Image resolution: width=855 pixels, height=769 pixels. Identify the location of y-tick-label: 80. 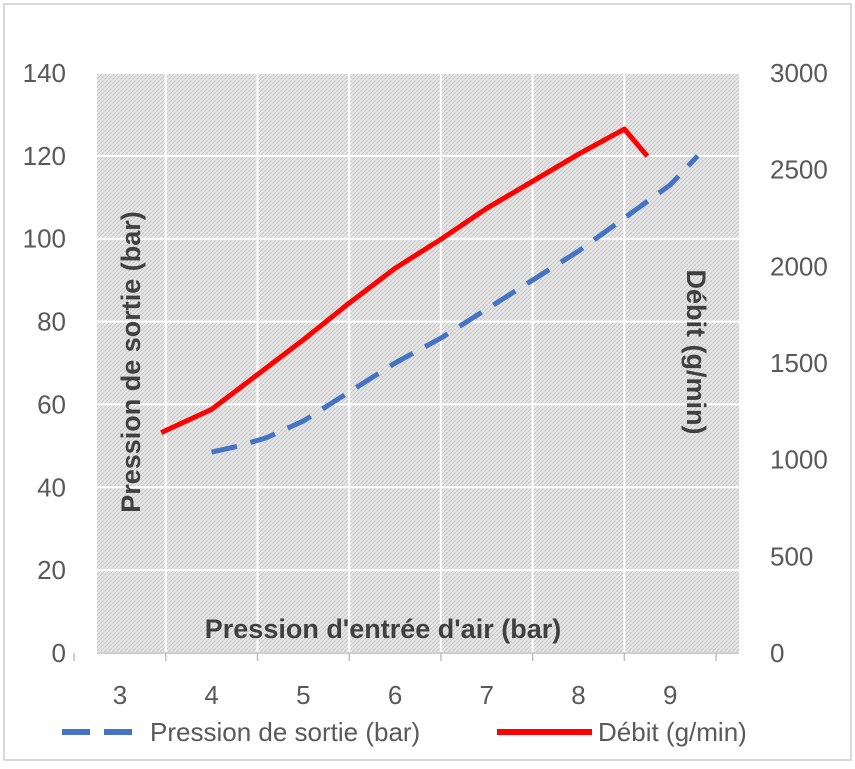
(51, 322).